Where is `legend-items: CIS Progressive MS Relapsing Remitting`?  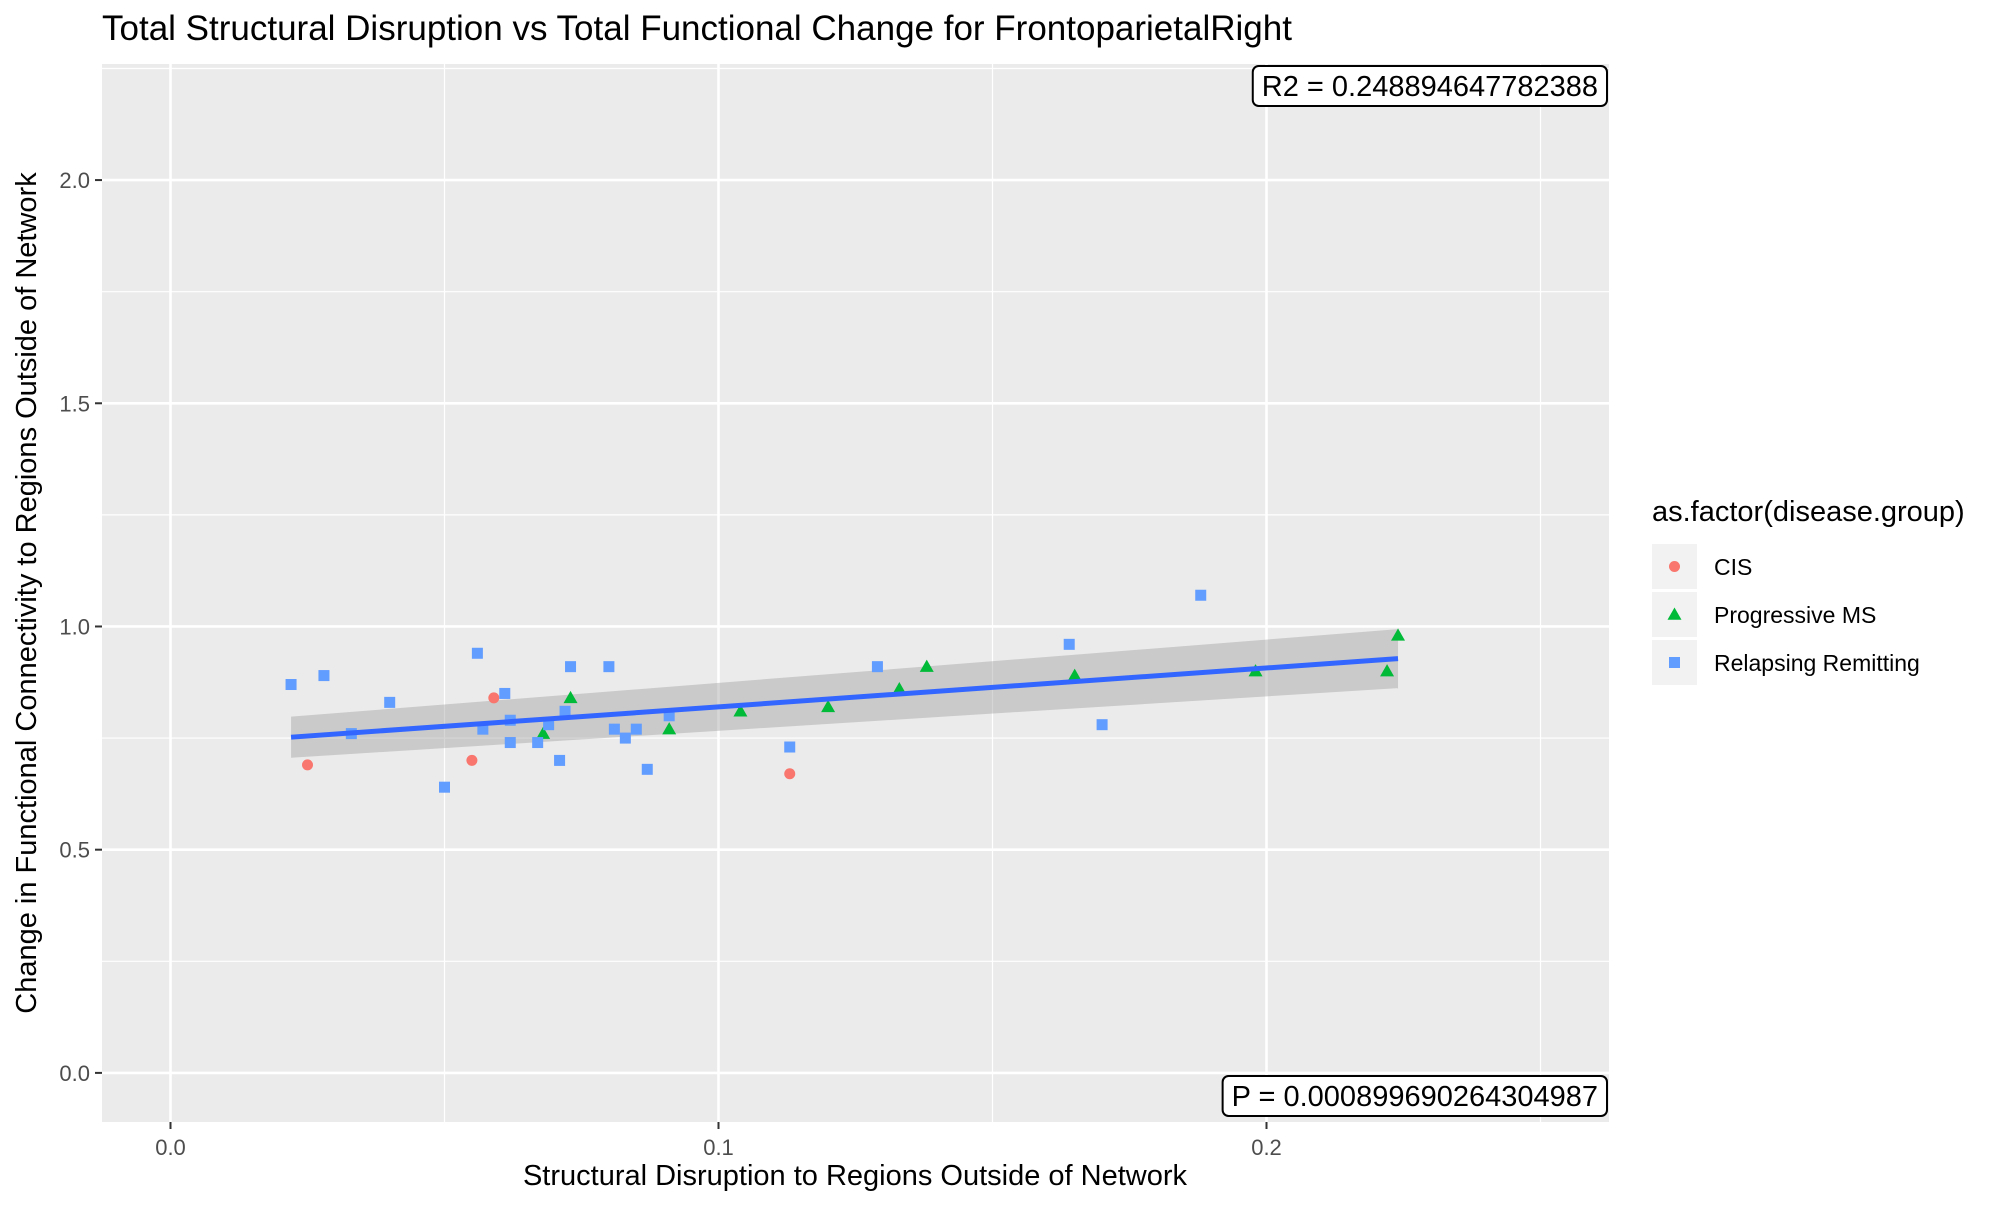
legend-items: CIS Progressive MS Relapsing Remitting is located at coordinates (1786, 614).